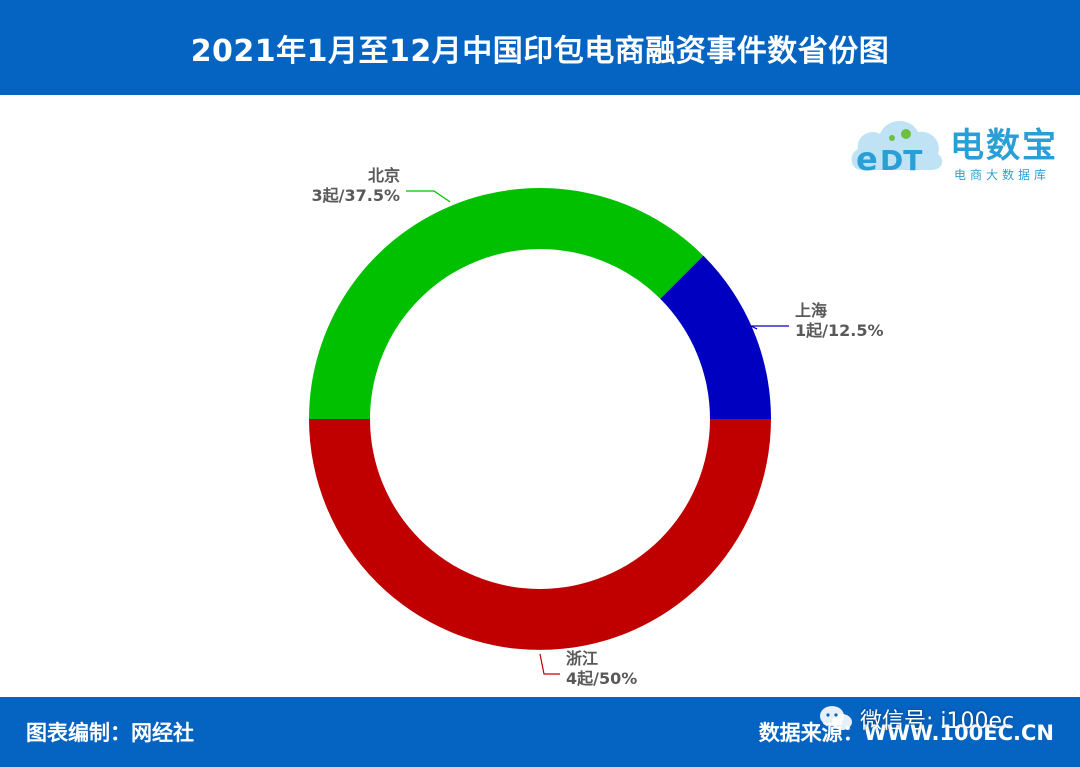 Image resolution: width=1080 pixels, height=767 pixels. What do you see at coordinates (901, 160) in the screenshot?
I see `svg-text: DT` at bounding box center [901, 160].